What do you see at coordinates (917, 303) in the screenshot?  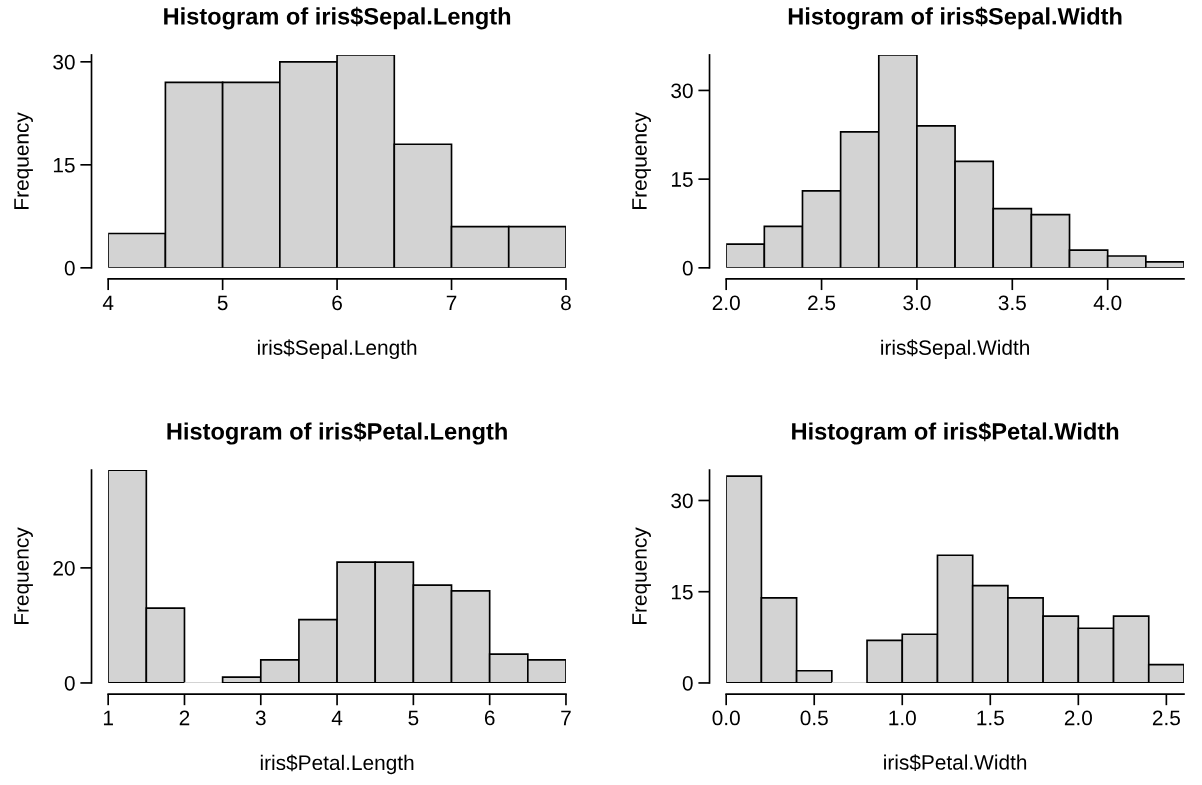 I see `x-tick-label: 3.0` at bounding box center [917, 303].